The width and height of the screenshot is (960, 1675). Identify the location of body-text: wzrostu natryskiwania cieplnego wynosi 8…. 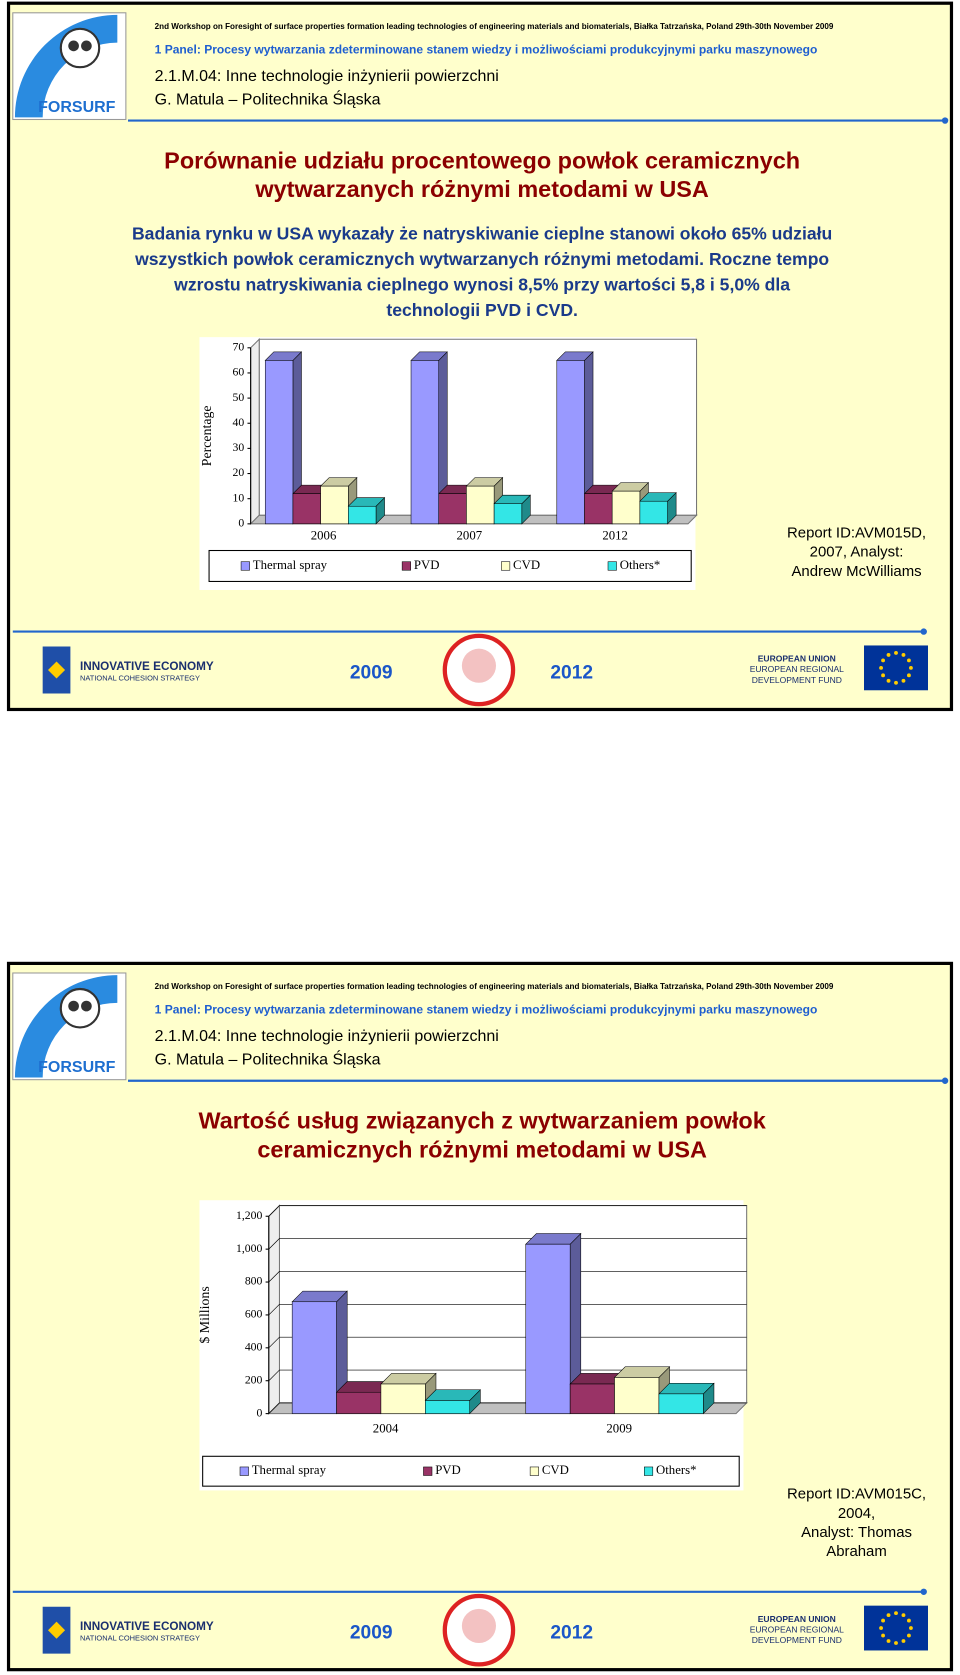
(481, 285).